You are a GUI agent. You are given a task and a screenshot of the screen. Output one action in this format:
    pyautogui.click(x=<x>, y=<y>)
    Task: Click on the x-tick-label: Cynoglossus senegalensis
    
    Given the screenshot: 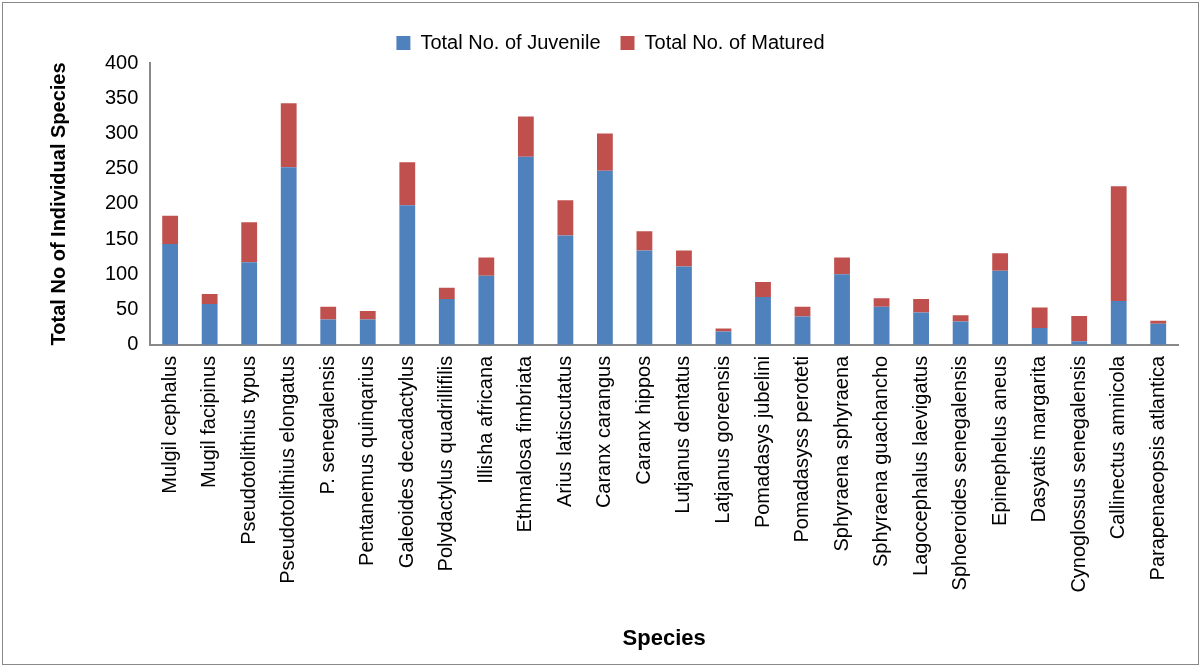 What is the action you would take?
    pyautogui.click(x=1077, y=474)
    